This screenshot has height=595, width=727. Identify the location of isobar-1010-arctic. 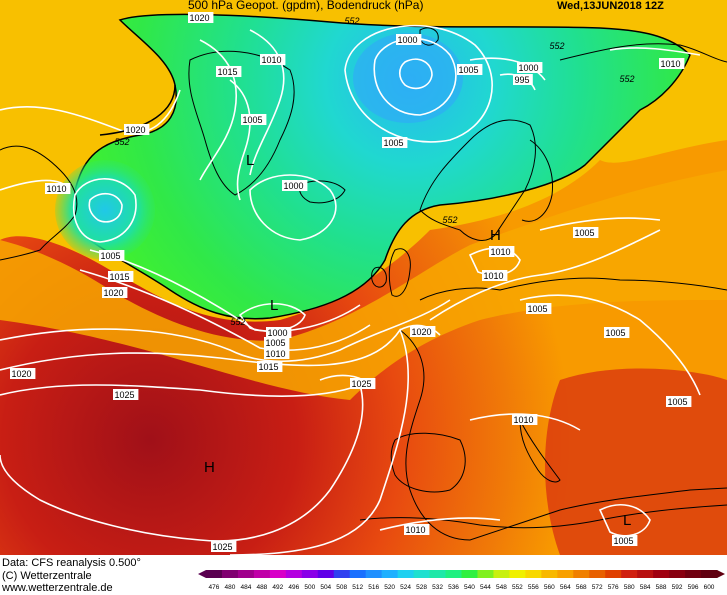
(655, 51).